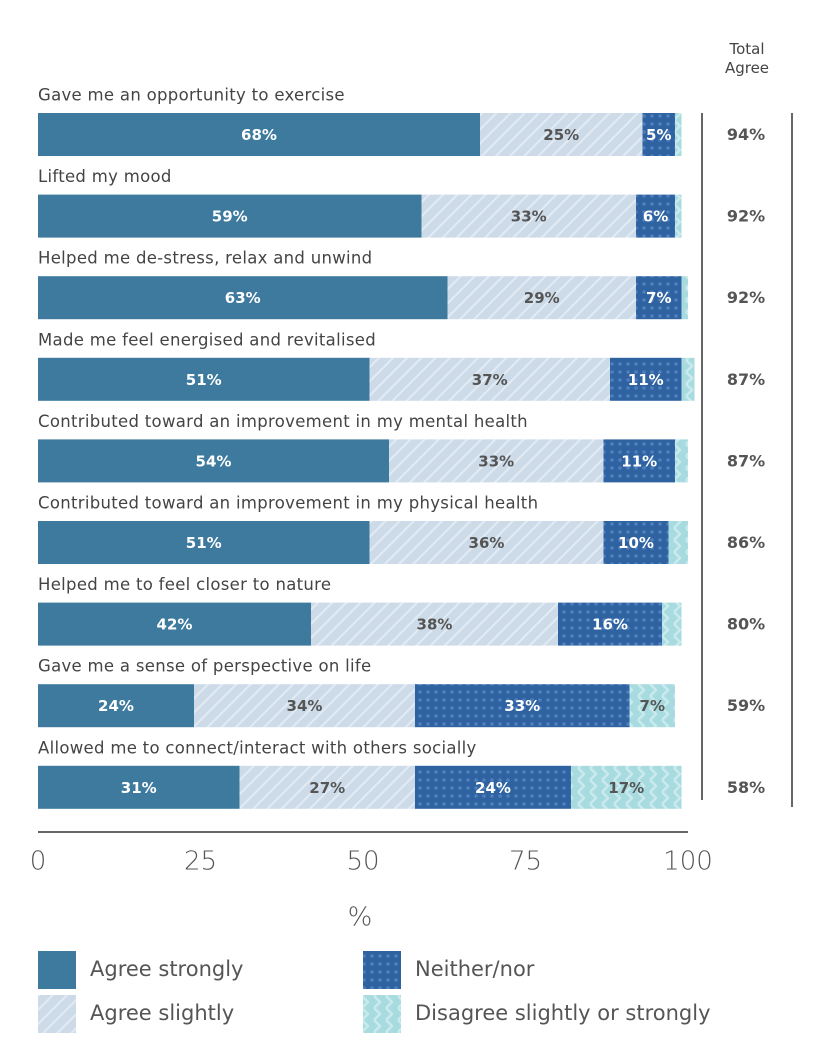 The width and height of the screenshot is (830, 1052). What do you see at coordinates (746, 705) in the screenshot?
I see `total-label: 59%` at bounding box center [746, 705].